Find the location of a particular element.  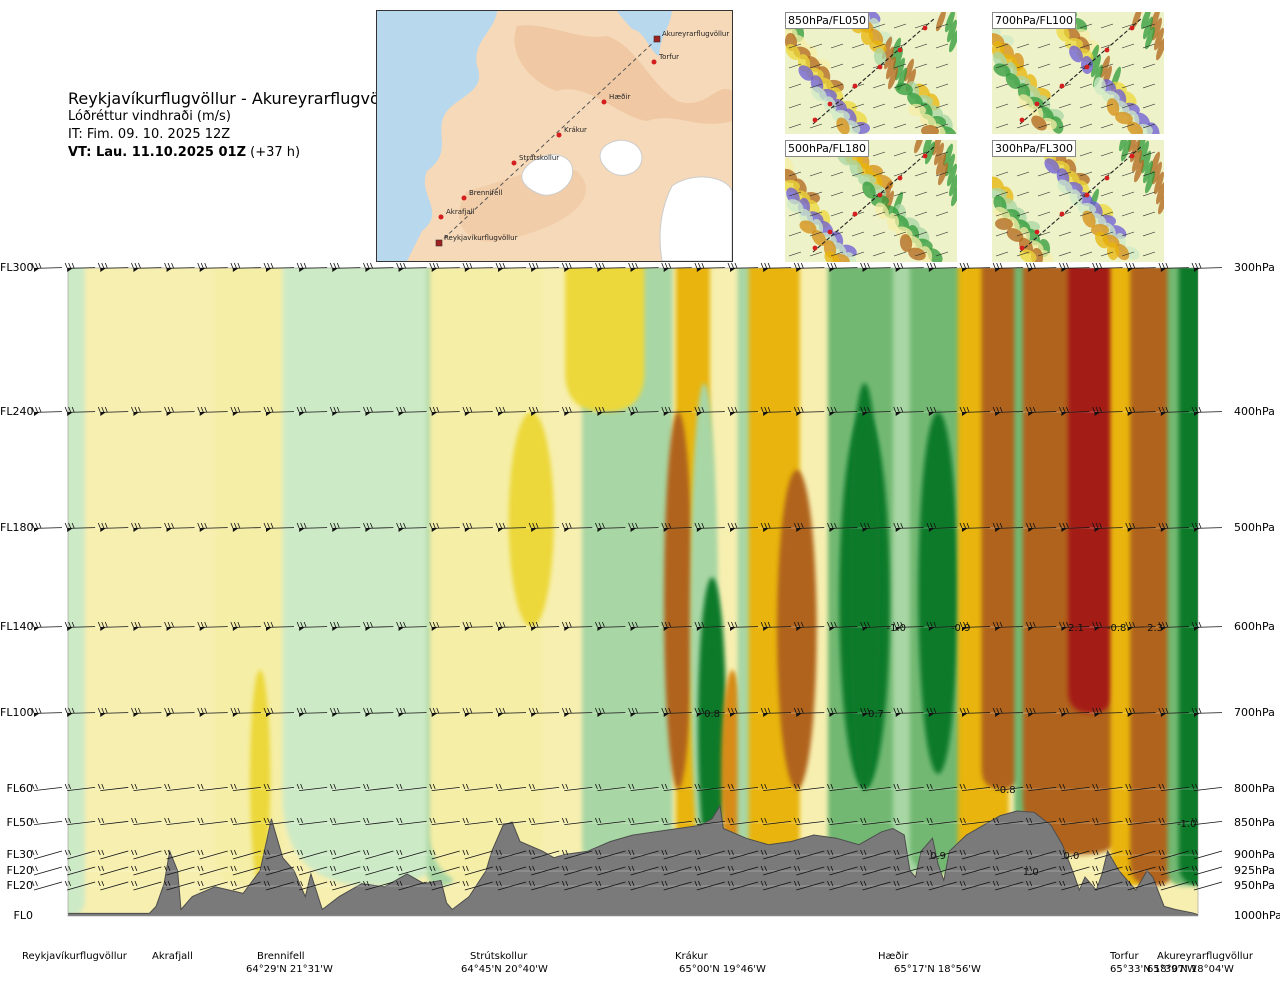

location-name: Torfur is located at coordinates (1124, 956).